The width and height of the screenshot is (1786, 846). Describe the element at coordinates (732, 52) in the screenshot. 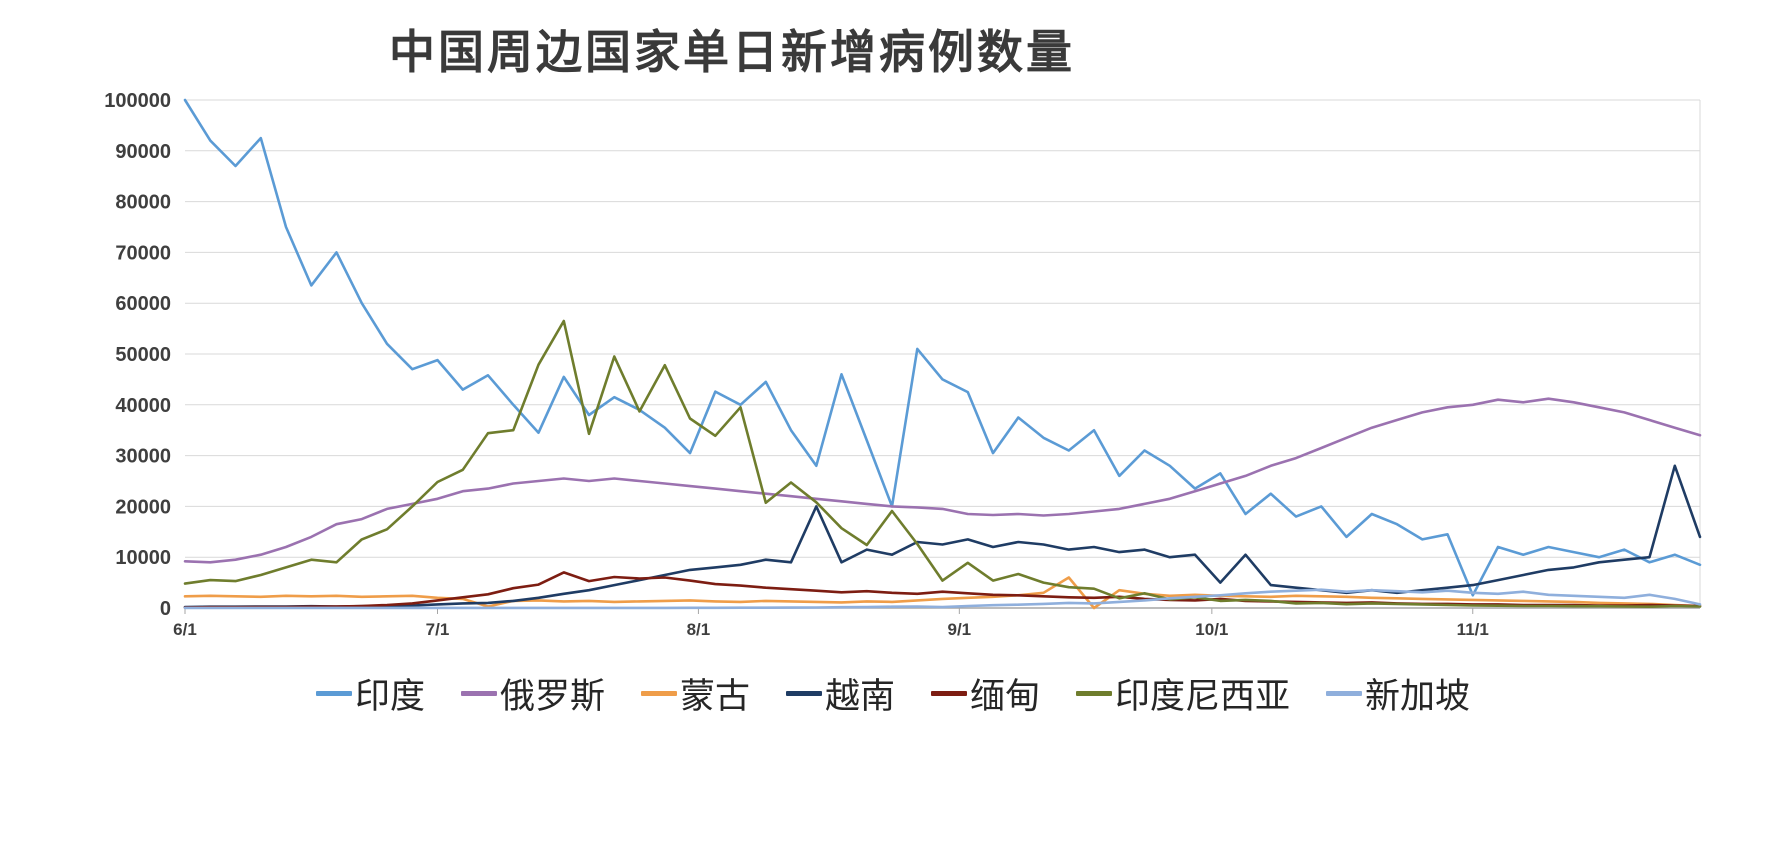

I see `chart-title: 中国周边国家单日新增病例数量` at that location.